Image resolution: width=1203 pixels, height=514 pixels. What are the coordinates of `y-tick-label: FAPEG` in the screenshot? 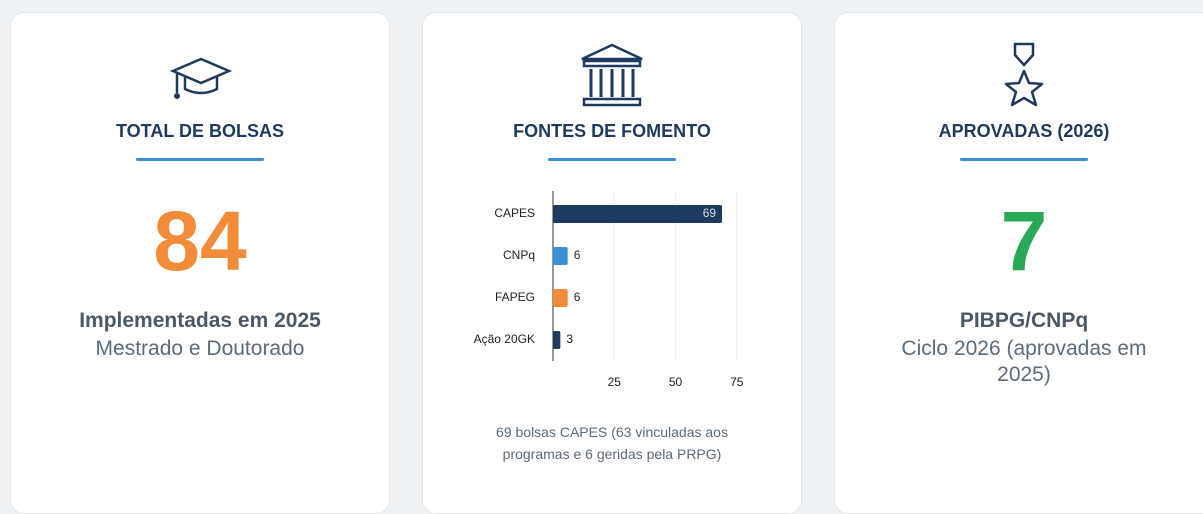 It's located at (515, 297).